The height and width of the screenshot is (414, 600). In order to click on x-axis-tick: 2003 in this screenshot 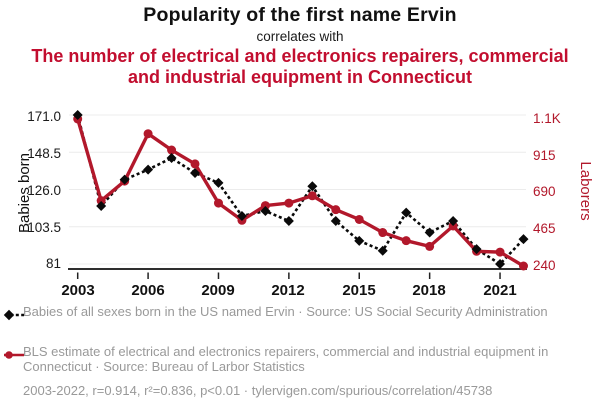, I will do `click(78, 290)`.